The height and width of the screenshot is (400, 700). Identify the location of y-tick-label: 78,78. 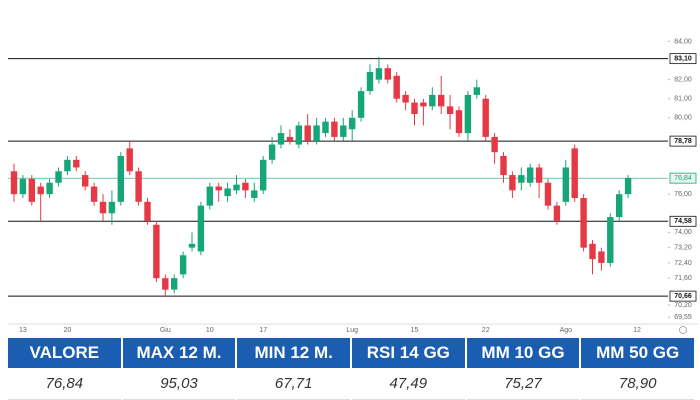
(683, 141).